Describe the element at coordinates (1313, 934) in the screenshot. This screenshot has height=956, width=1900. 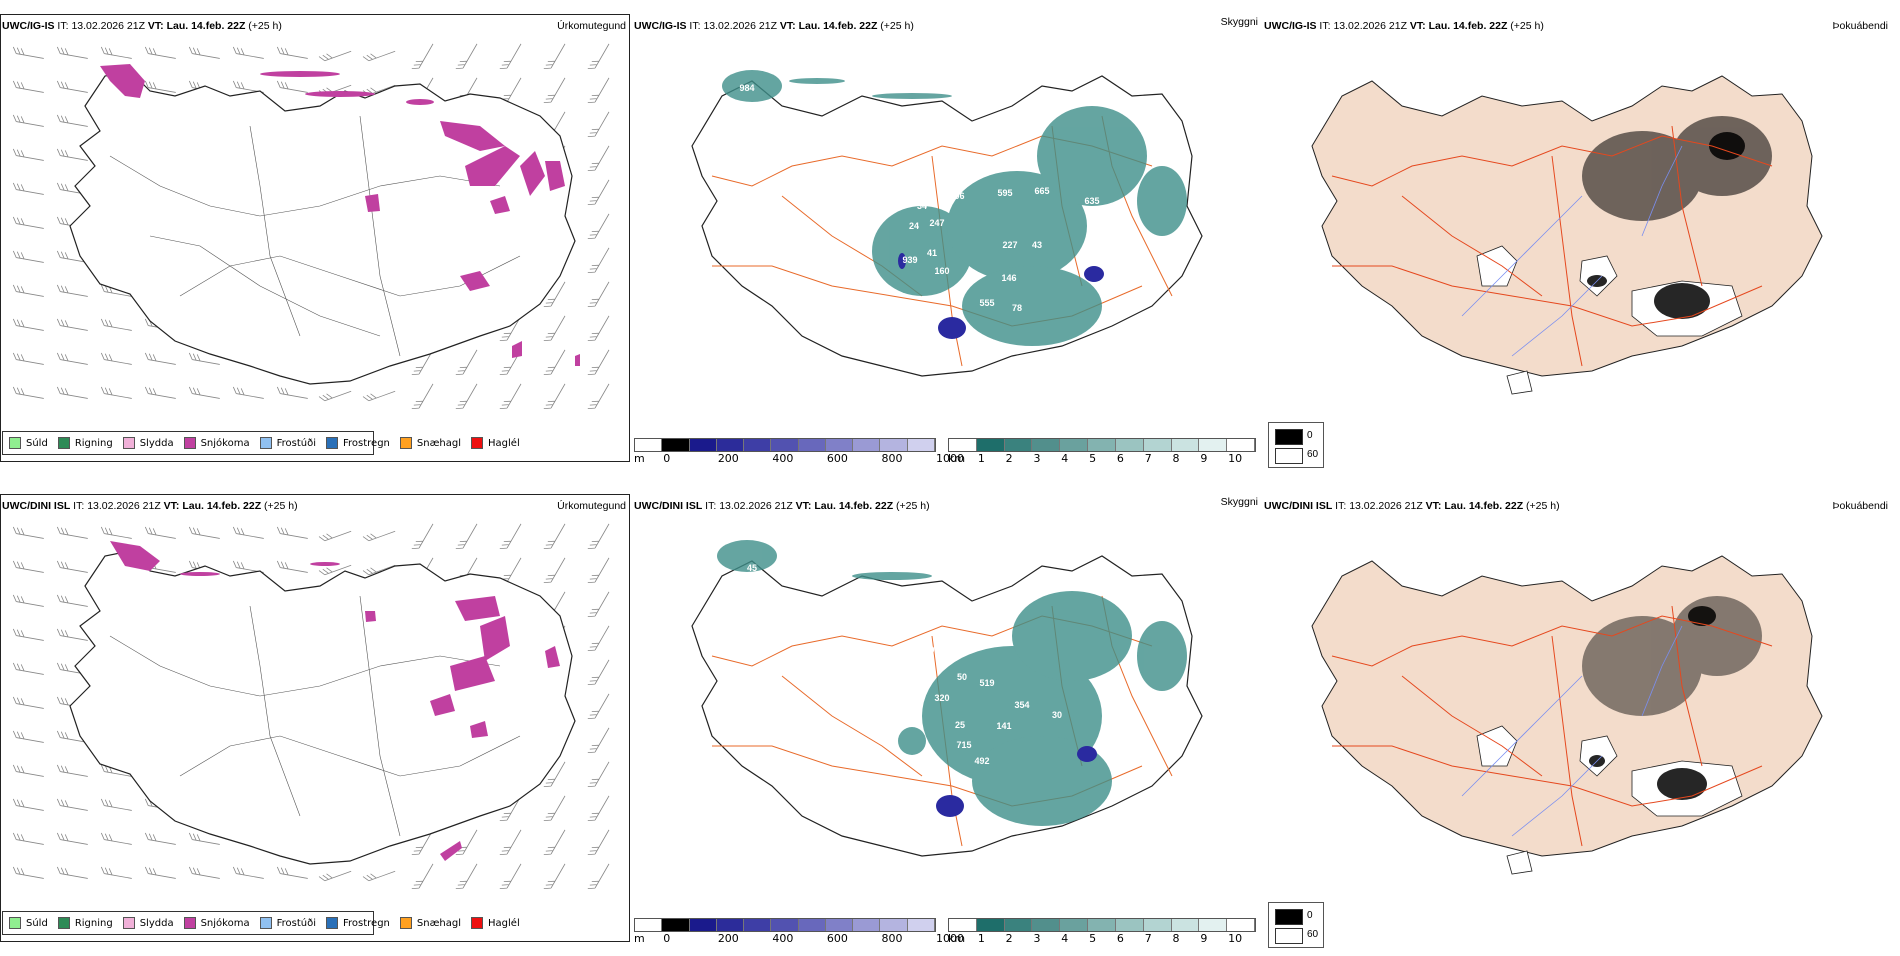
I see `fog-label-60: 60` at that location.